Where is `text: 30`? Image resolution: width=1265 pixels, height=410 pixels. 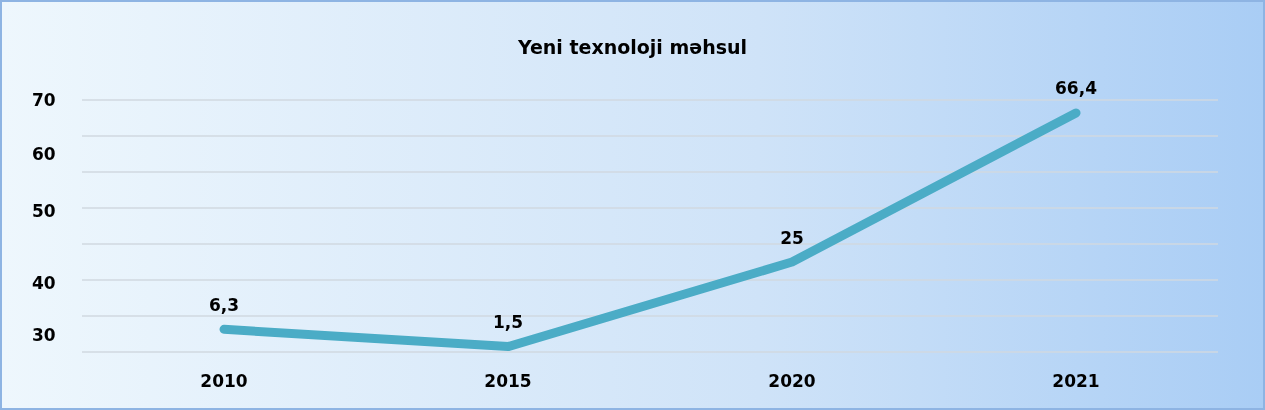 text: 30 is located at coordinates (44, 334).